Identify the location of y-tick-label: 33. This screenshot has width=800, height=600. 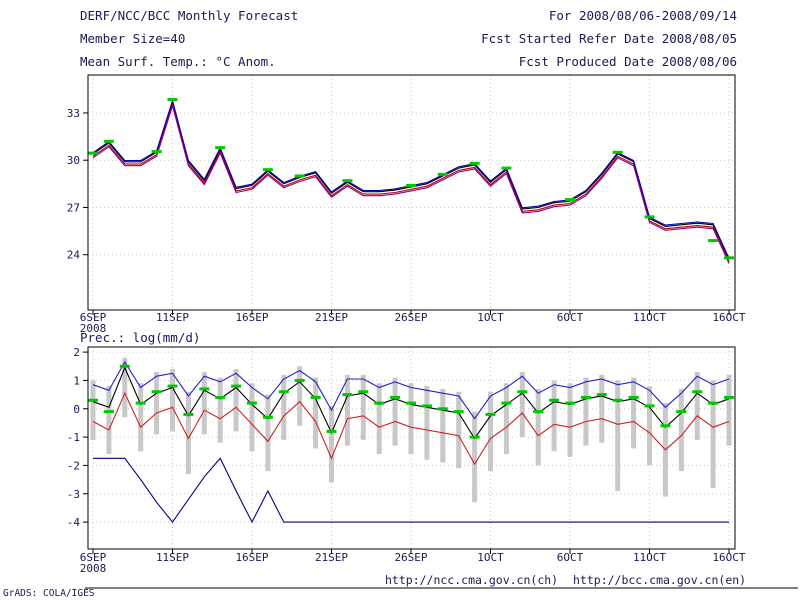
(73, 113).